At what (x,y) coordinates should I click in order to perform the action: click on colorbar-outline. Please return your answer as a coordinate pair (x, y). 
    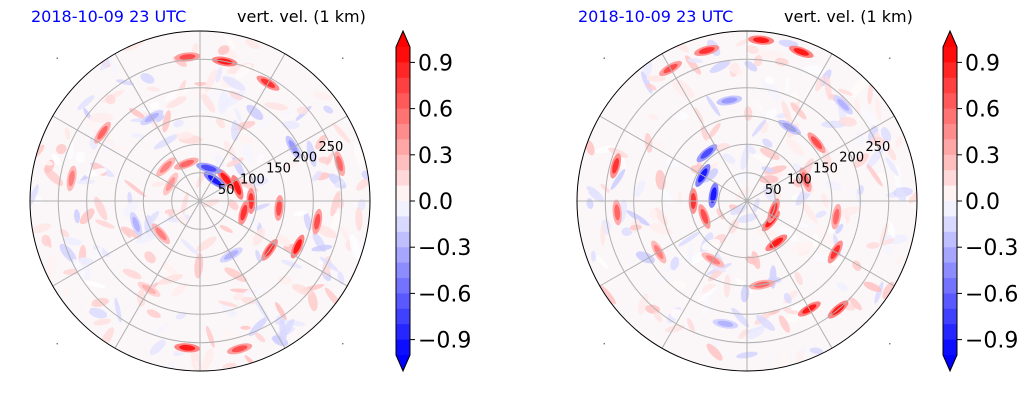
    Looking at the image, I should click on (403, 201).